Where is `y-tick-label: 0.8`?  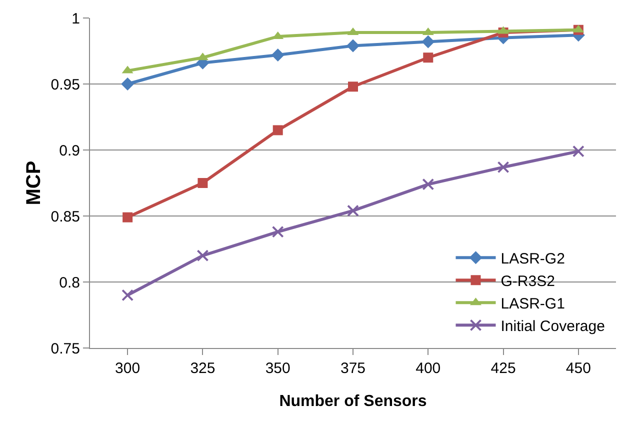
y-tick-label: 0.8 is located at coordinates (69, 283).